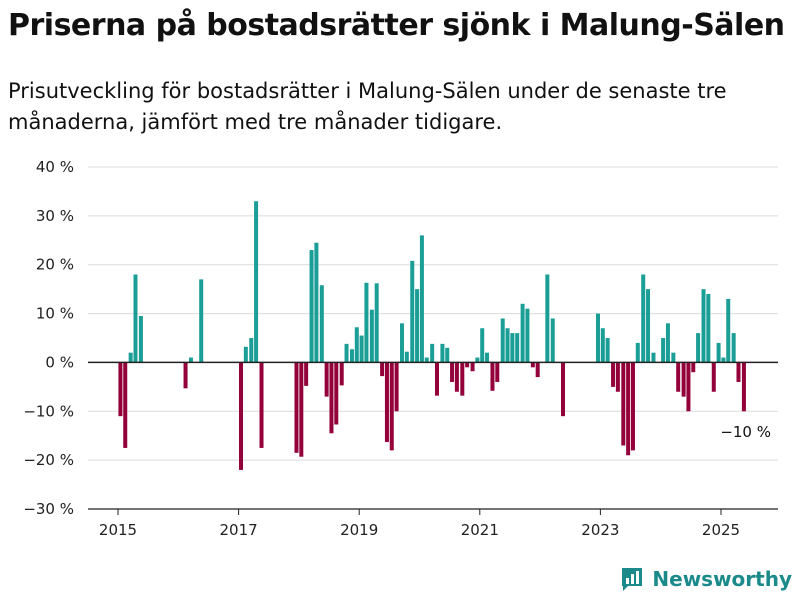 This screenshot has height=600, width=800. I want to click on brand-name: Newsworthy, so click(722, 579).